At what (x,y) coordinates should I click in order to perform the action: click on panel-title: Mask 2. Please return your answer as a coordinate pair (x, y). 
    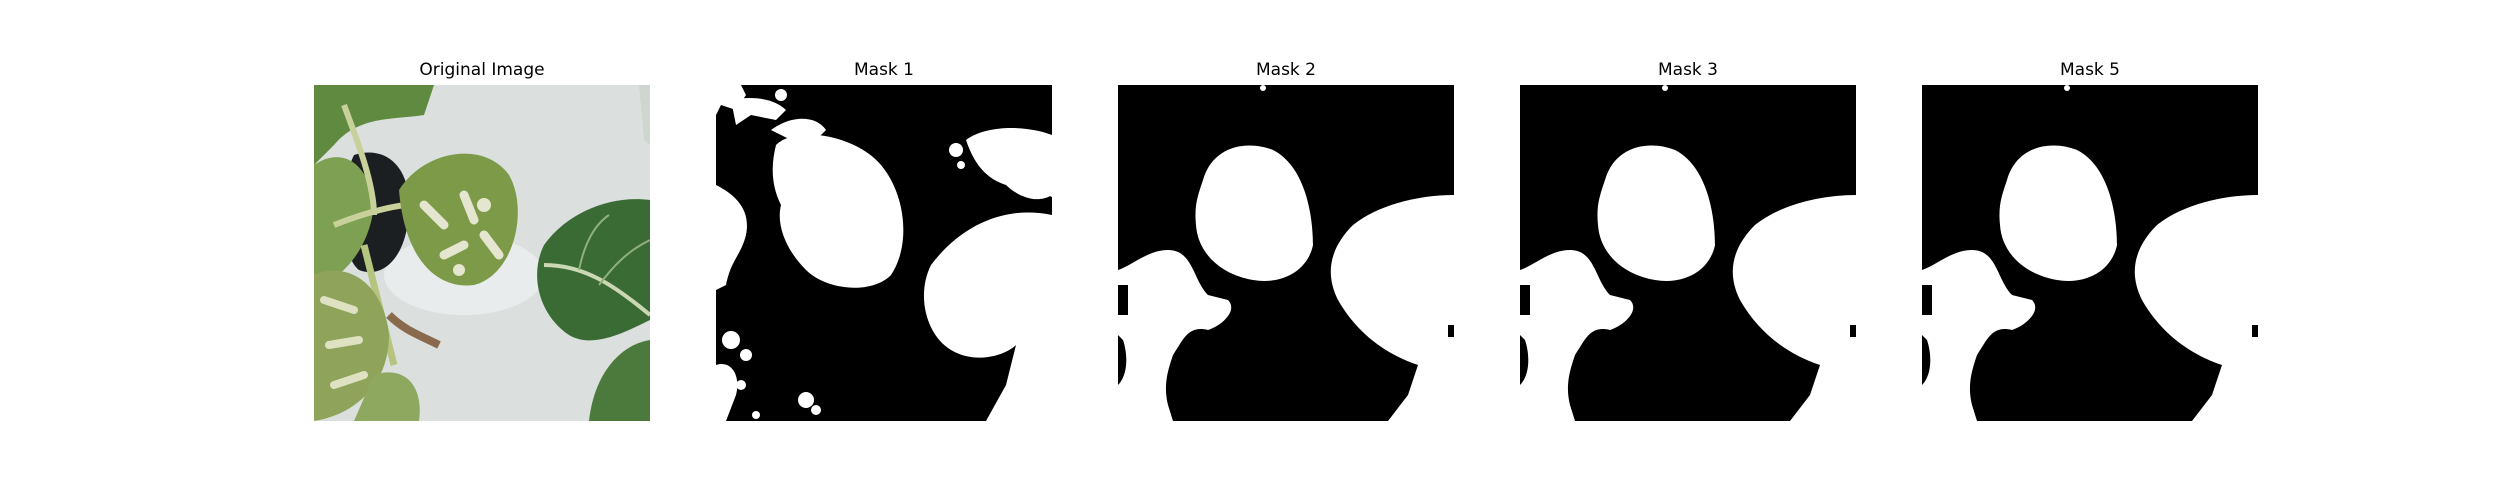
    Looking at the image, I should click on (1285, 70).